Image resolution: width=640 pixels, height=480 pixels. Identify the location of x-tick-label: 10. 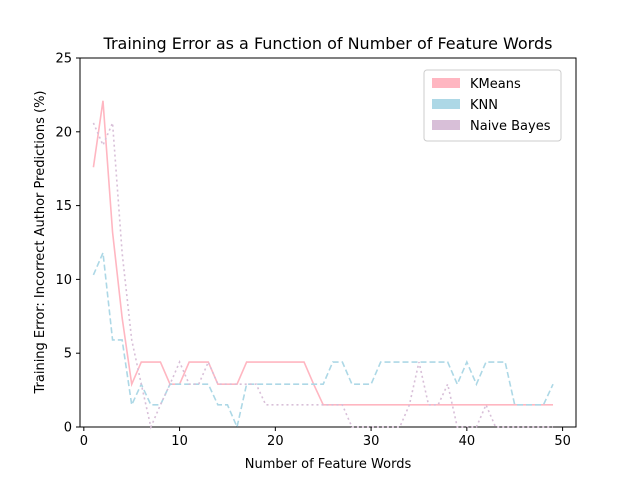
(179, 441).